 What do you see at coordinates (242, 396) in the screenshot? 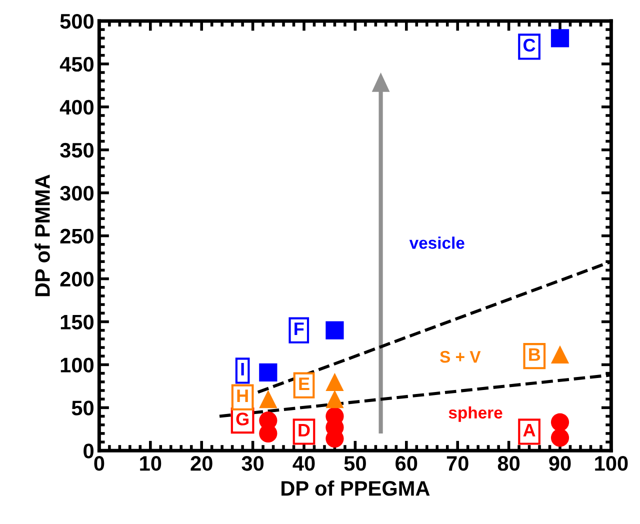
I see `annotation: H` at bounding box center [242, 396].